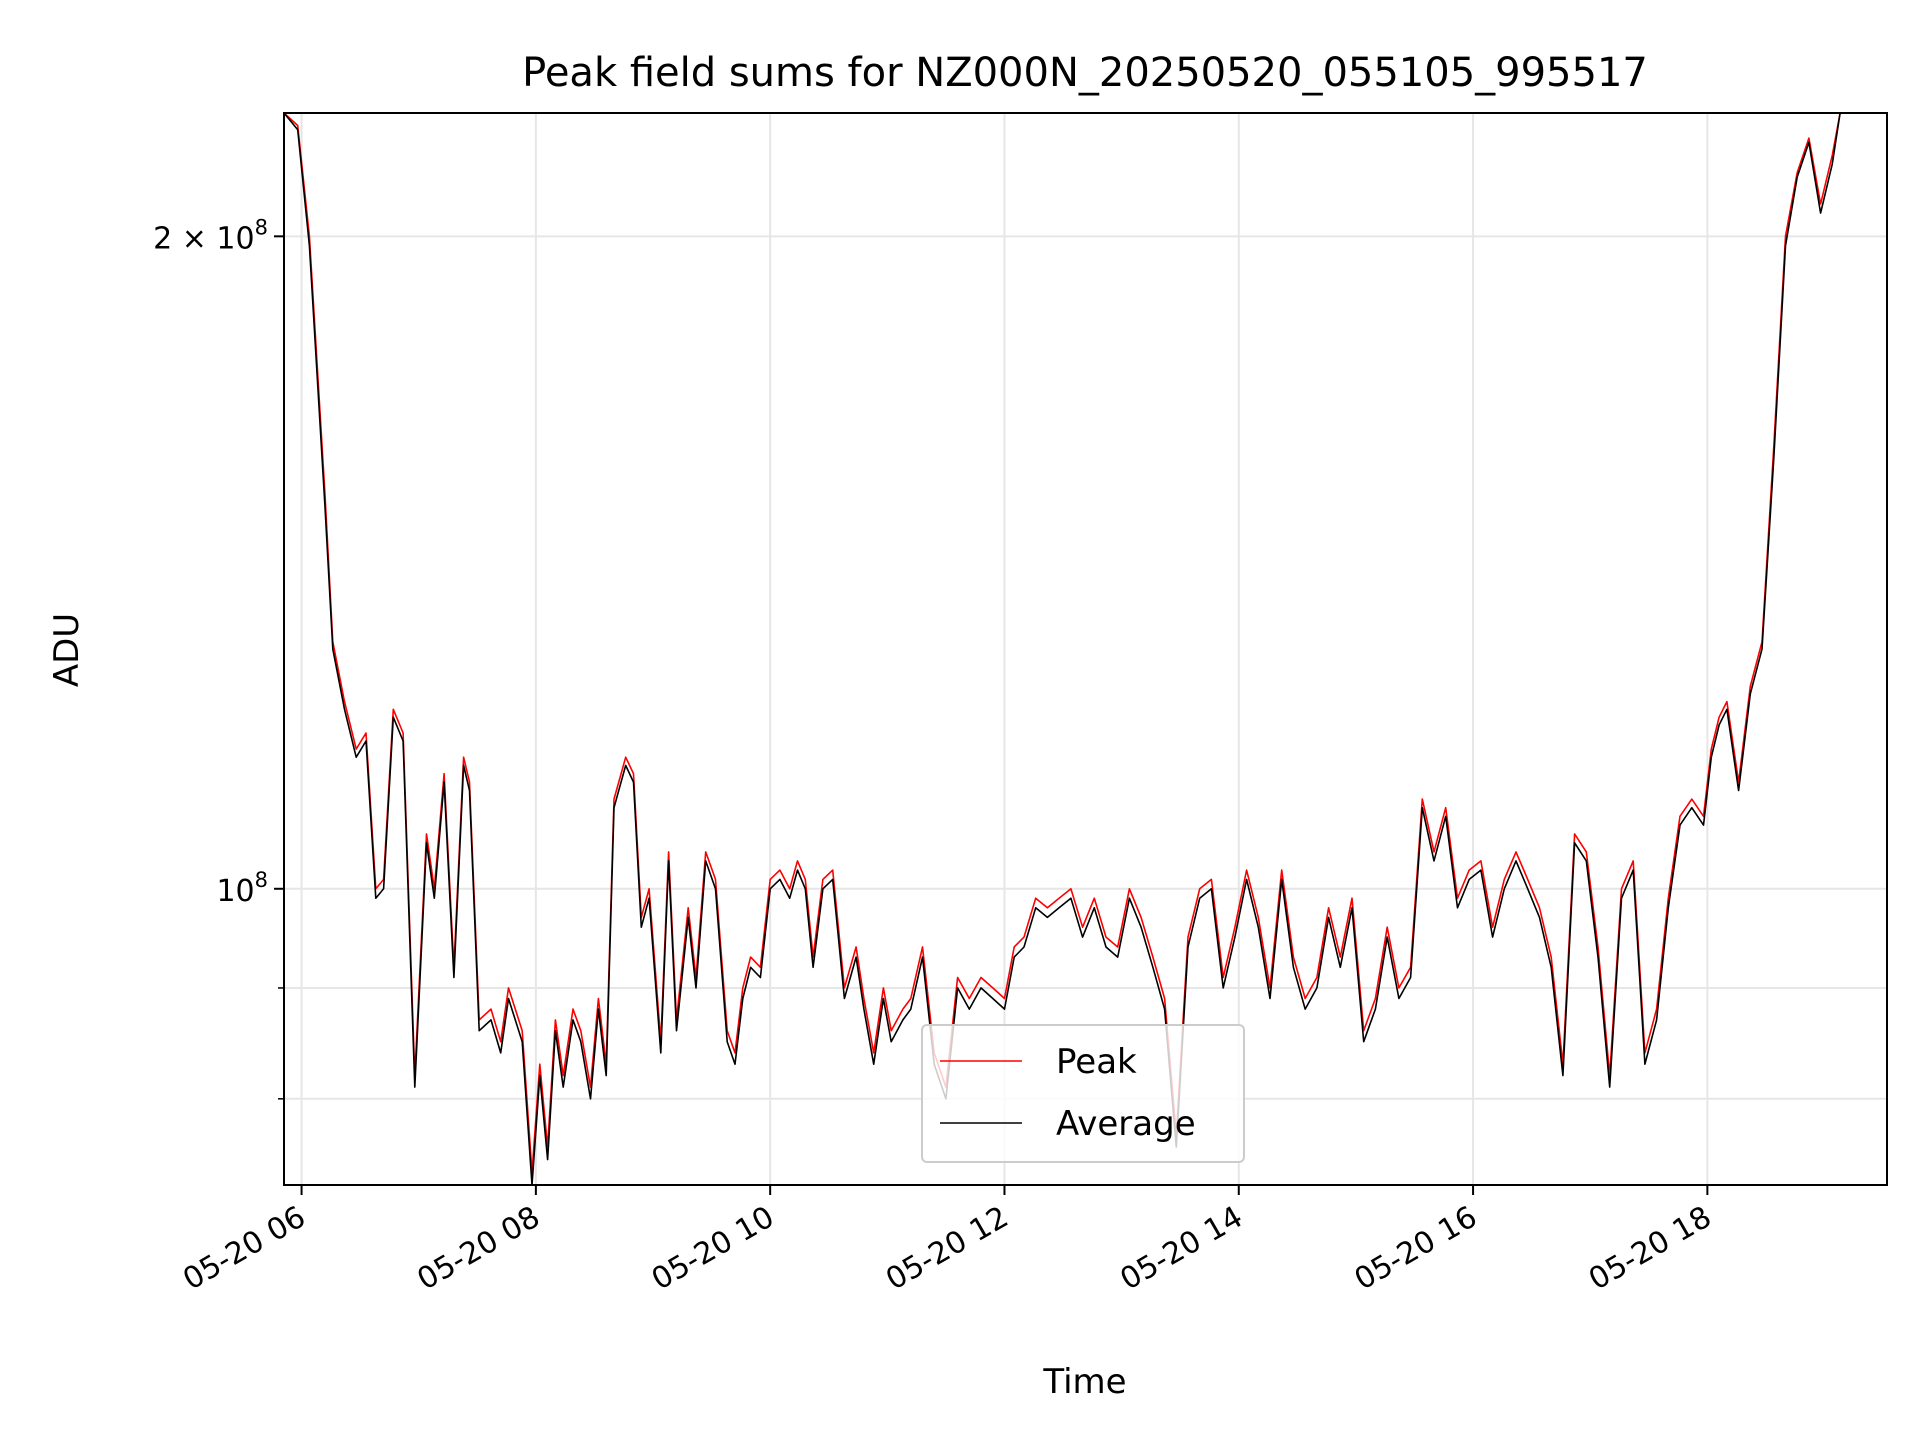 This screenshot has width=1920, height=1445. Describe the element at coordinates (235, 891) in the screenshot. I see `y-tick-mantissa: 10` at that location.